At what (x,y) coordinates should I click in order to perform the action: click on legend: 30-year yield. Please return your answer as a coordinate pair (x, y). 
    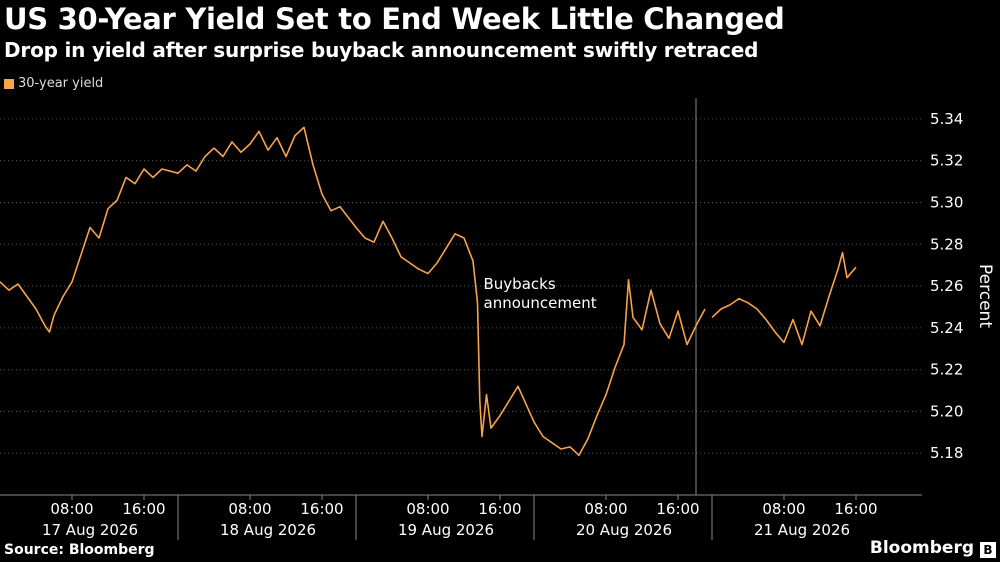
    Looking at the image, I should click on (53, 83).